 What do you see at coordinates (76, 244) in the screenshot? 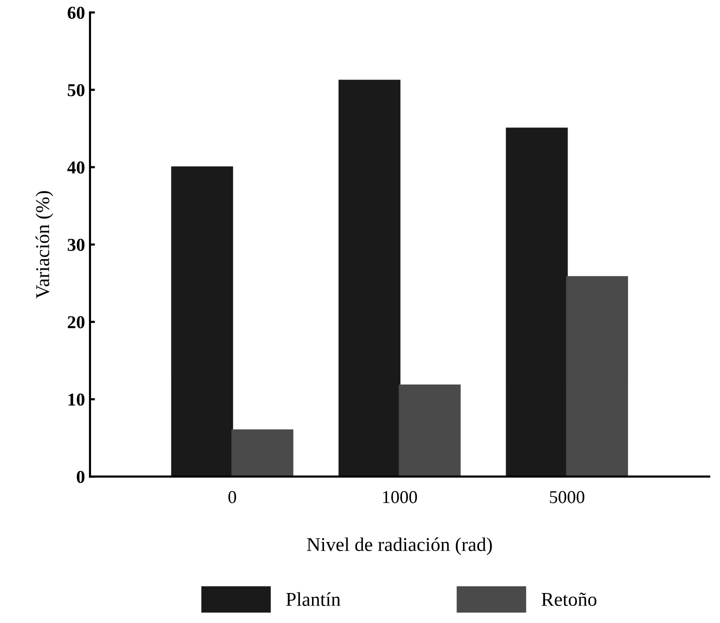
I see `y-tick-label: 30` at bounding box center [76, 244].